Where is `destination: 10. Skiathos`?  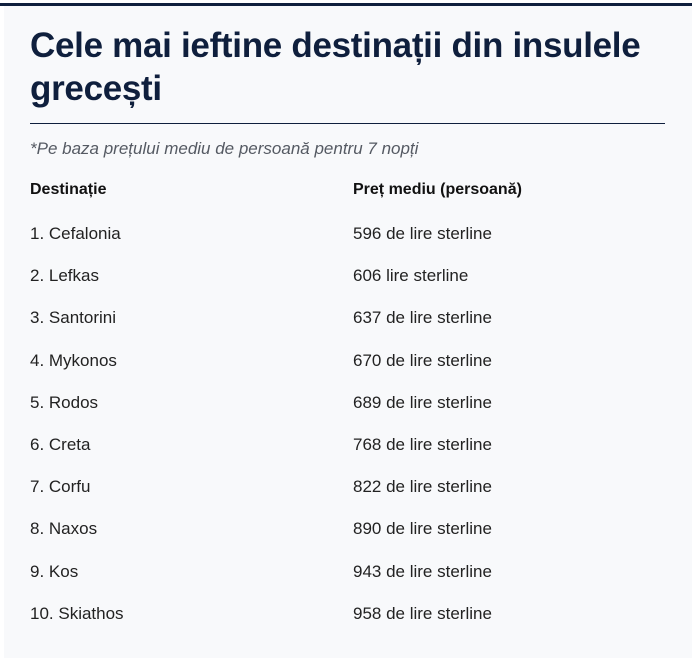
destination: 10. Skiathos is located at coordinates (77, 613).